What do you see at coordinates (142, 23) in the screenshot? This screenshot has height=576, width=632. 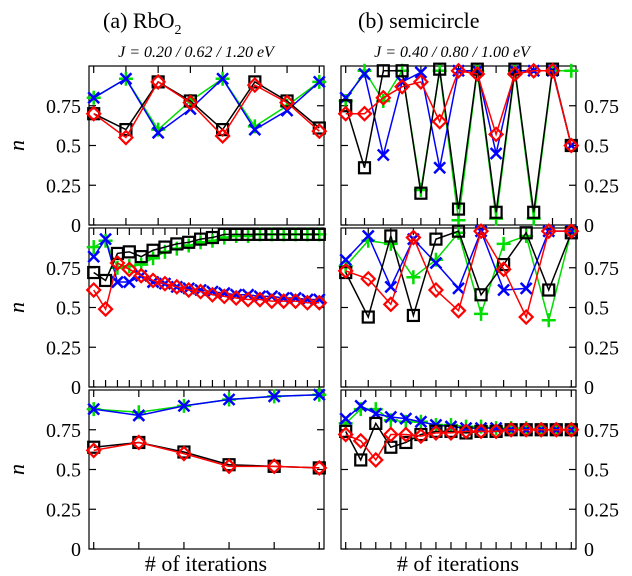 I see `col-a-title: (a) RbO2` at bounding box center [142, 23].